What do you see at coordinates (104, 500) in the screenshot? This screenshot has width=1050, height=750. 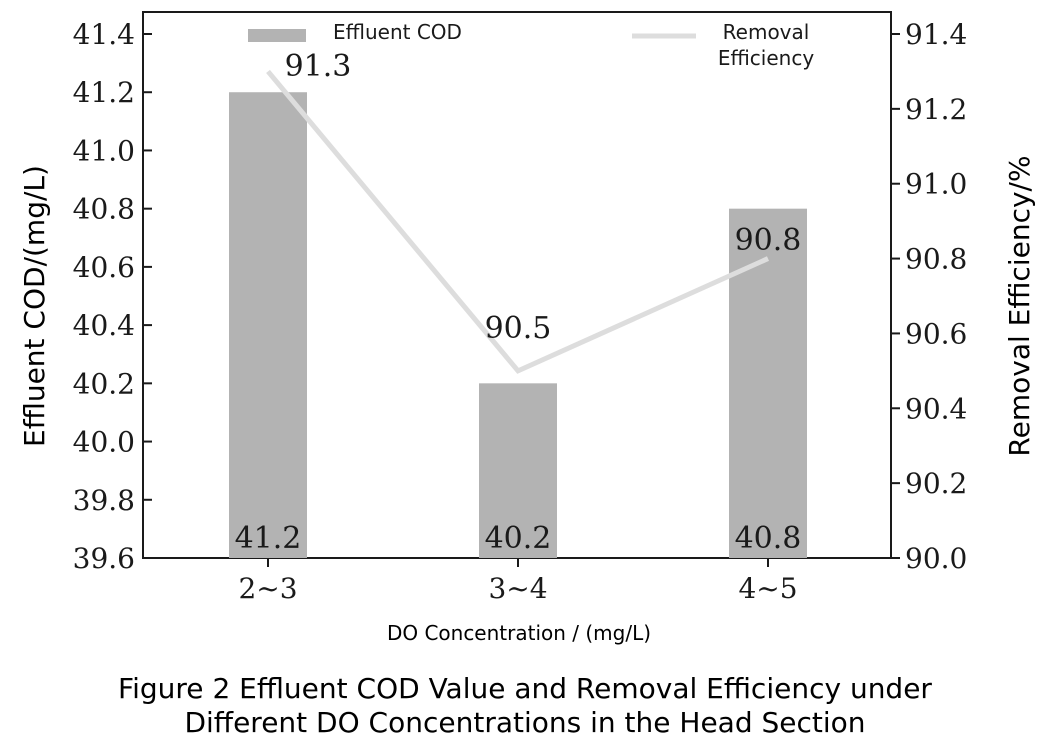 I see `left-axis-tick-label: 39.8` at bounding box center [104, 500].